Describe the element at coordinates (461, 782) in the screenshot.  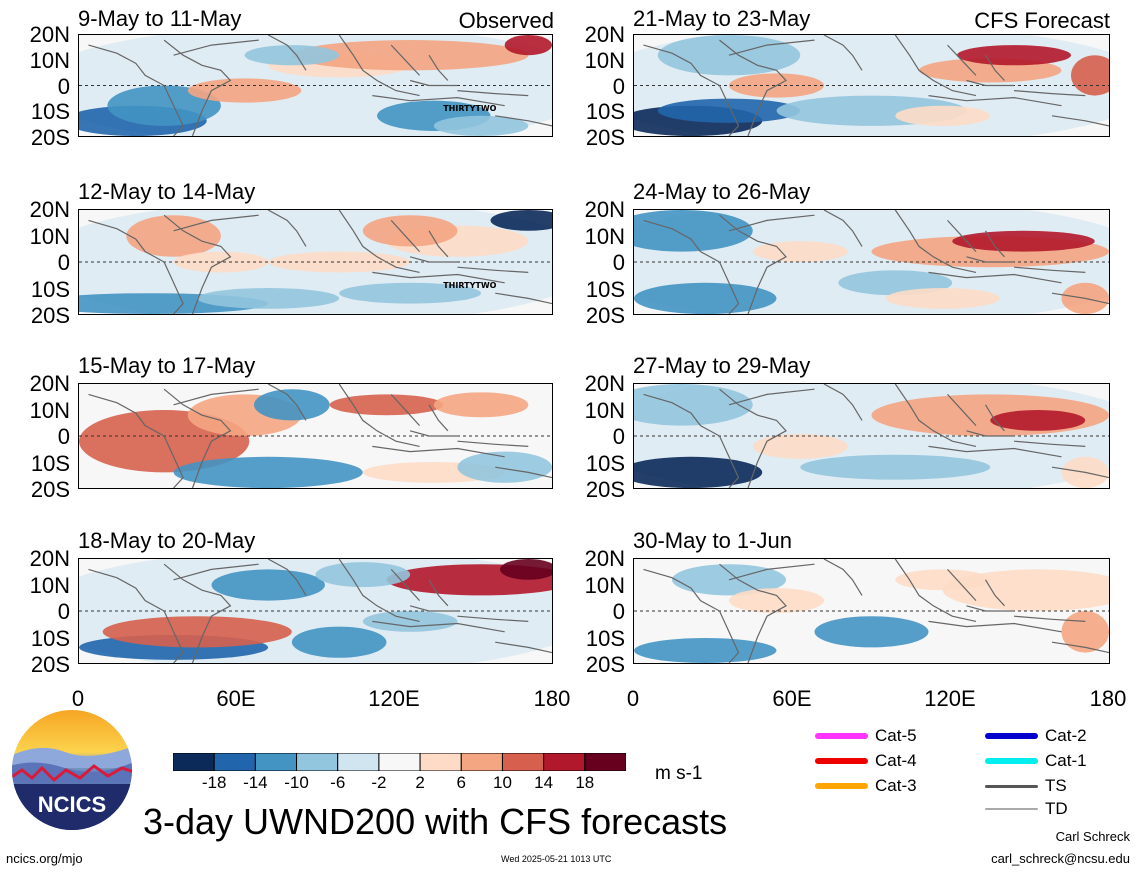
I see `colorbar-tick-6: 6` at that location.